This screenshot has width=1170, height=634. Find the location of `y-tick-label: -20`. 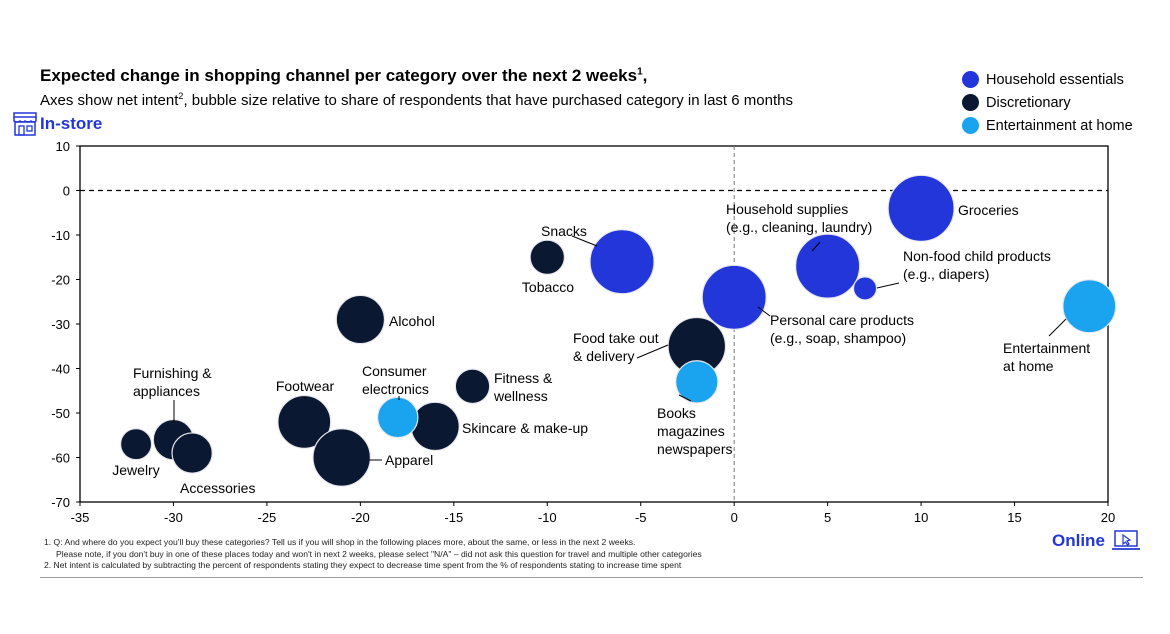

y-tick-label: -20 is located at coordinates (60, 280).